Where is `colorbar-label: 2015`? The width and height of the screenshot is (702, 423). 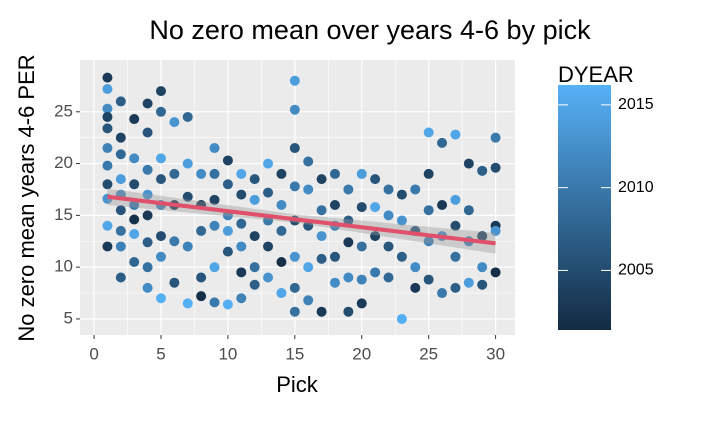
colorbar-label: 2015 is located at coordinates (636, 104).